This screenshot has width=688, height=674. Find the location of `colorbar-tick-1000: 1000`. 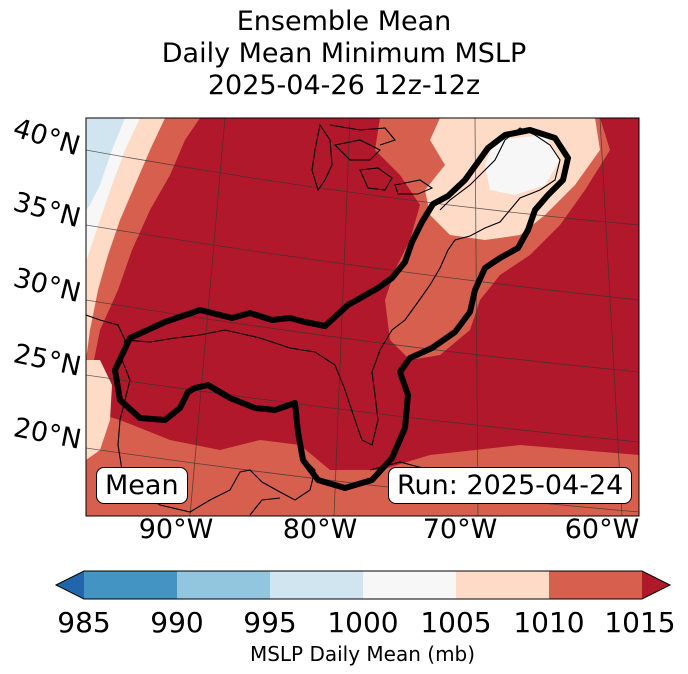

colorbar-tick-1000: 1000 is located at coordinates (363, 622).